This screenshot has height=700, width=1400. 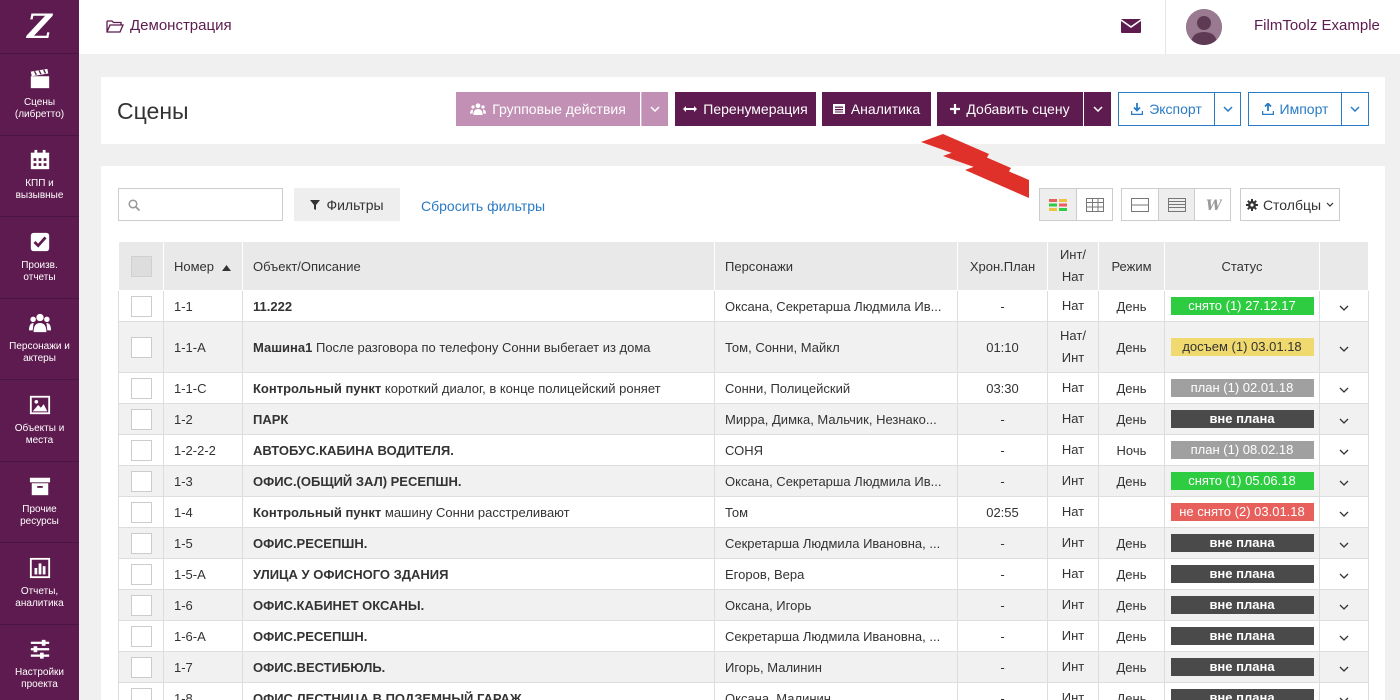 I want to click on add-scene-button: Добавить сцену, so click(x=1010, y=109).